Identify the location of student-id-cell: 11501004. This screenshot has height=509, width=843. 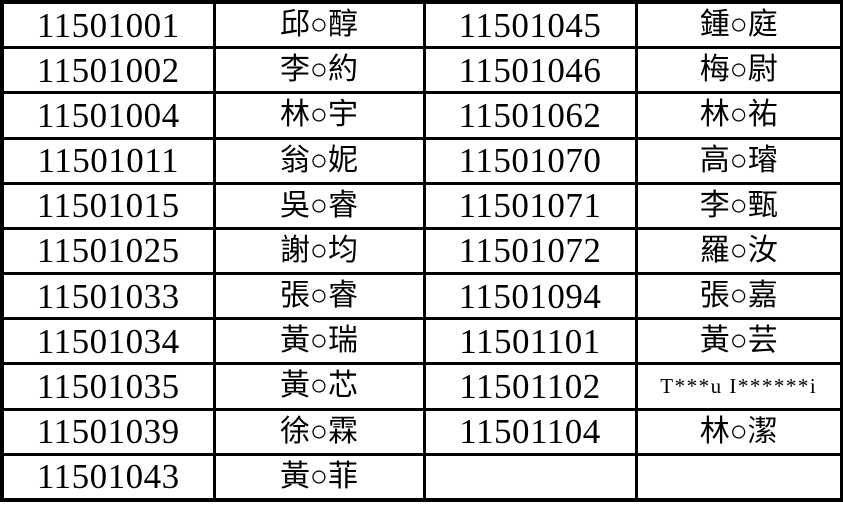
(108, 115).